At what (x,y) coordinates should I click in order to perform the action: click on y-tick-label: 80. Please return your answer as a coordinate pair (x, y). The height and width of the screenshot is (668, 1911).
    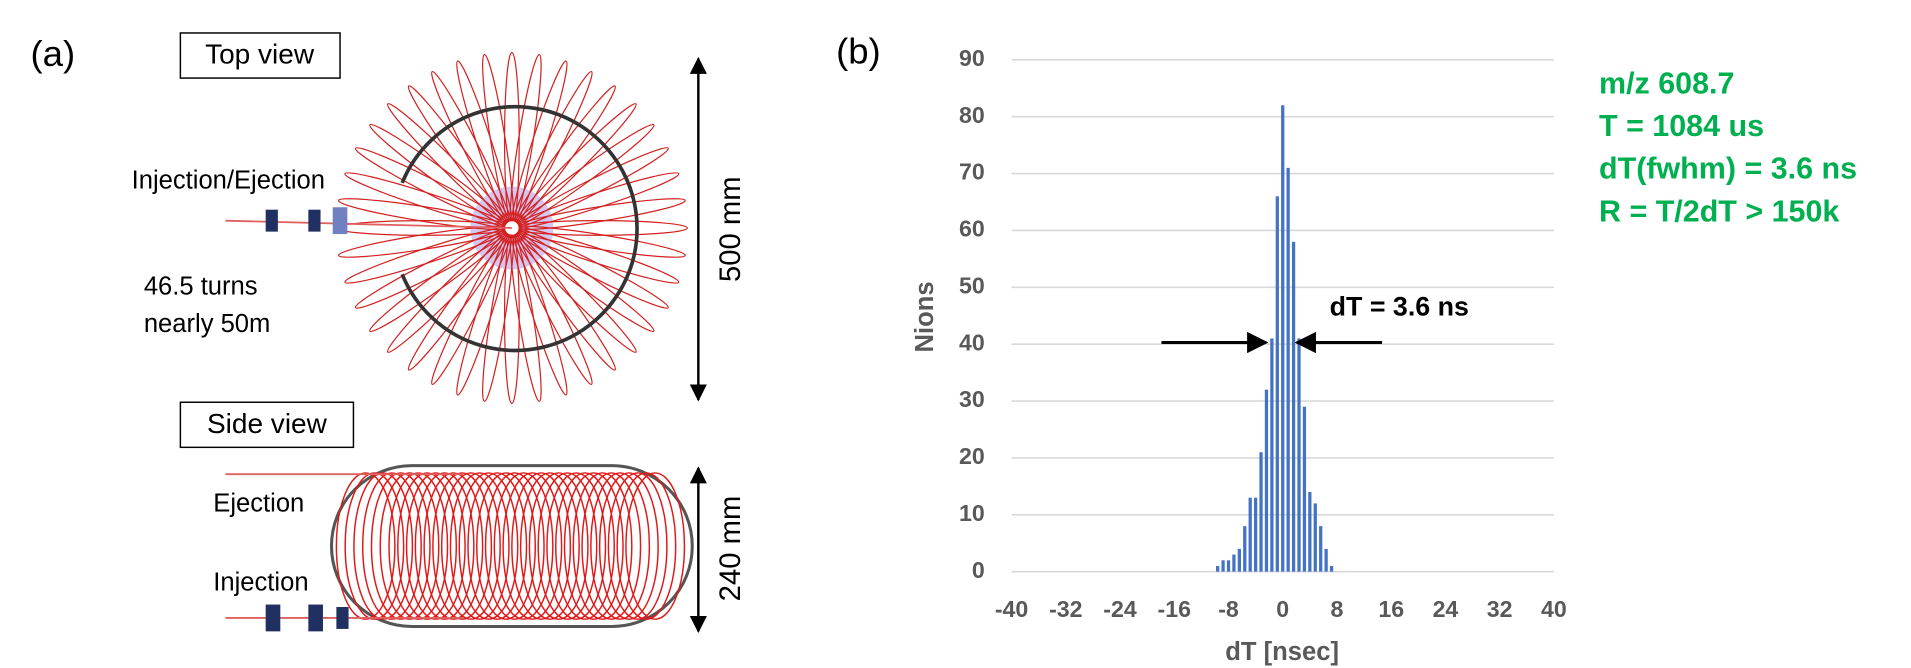
    Looking at the image, I should click on (972, 115).